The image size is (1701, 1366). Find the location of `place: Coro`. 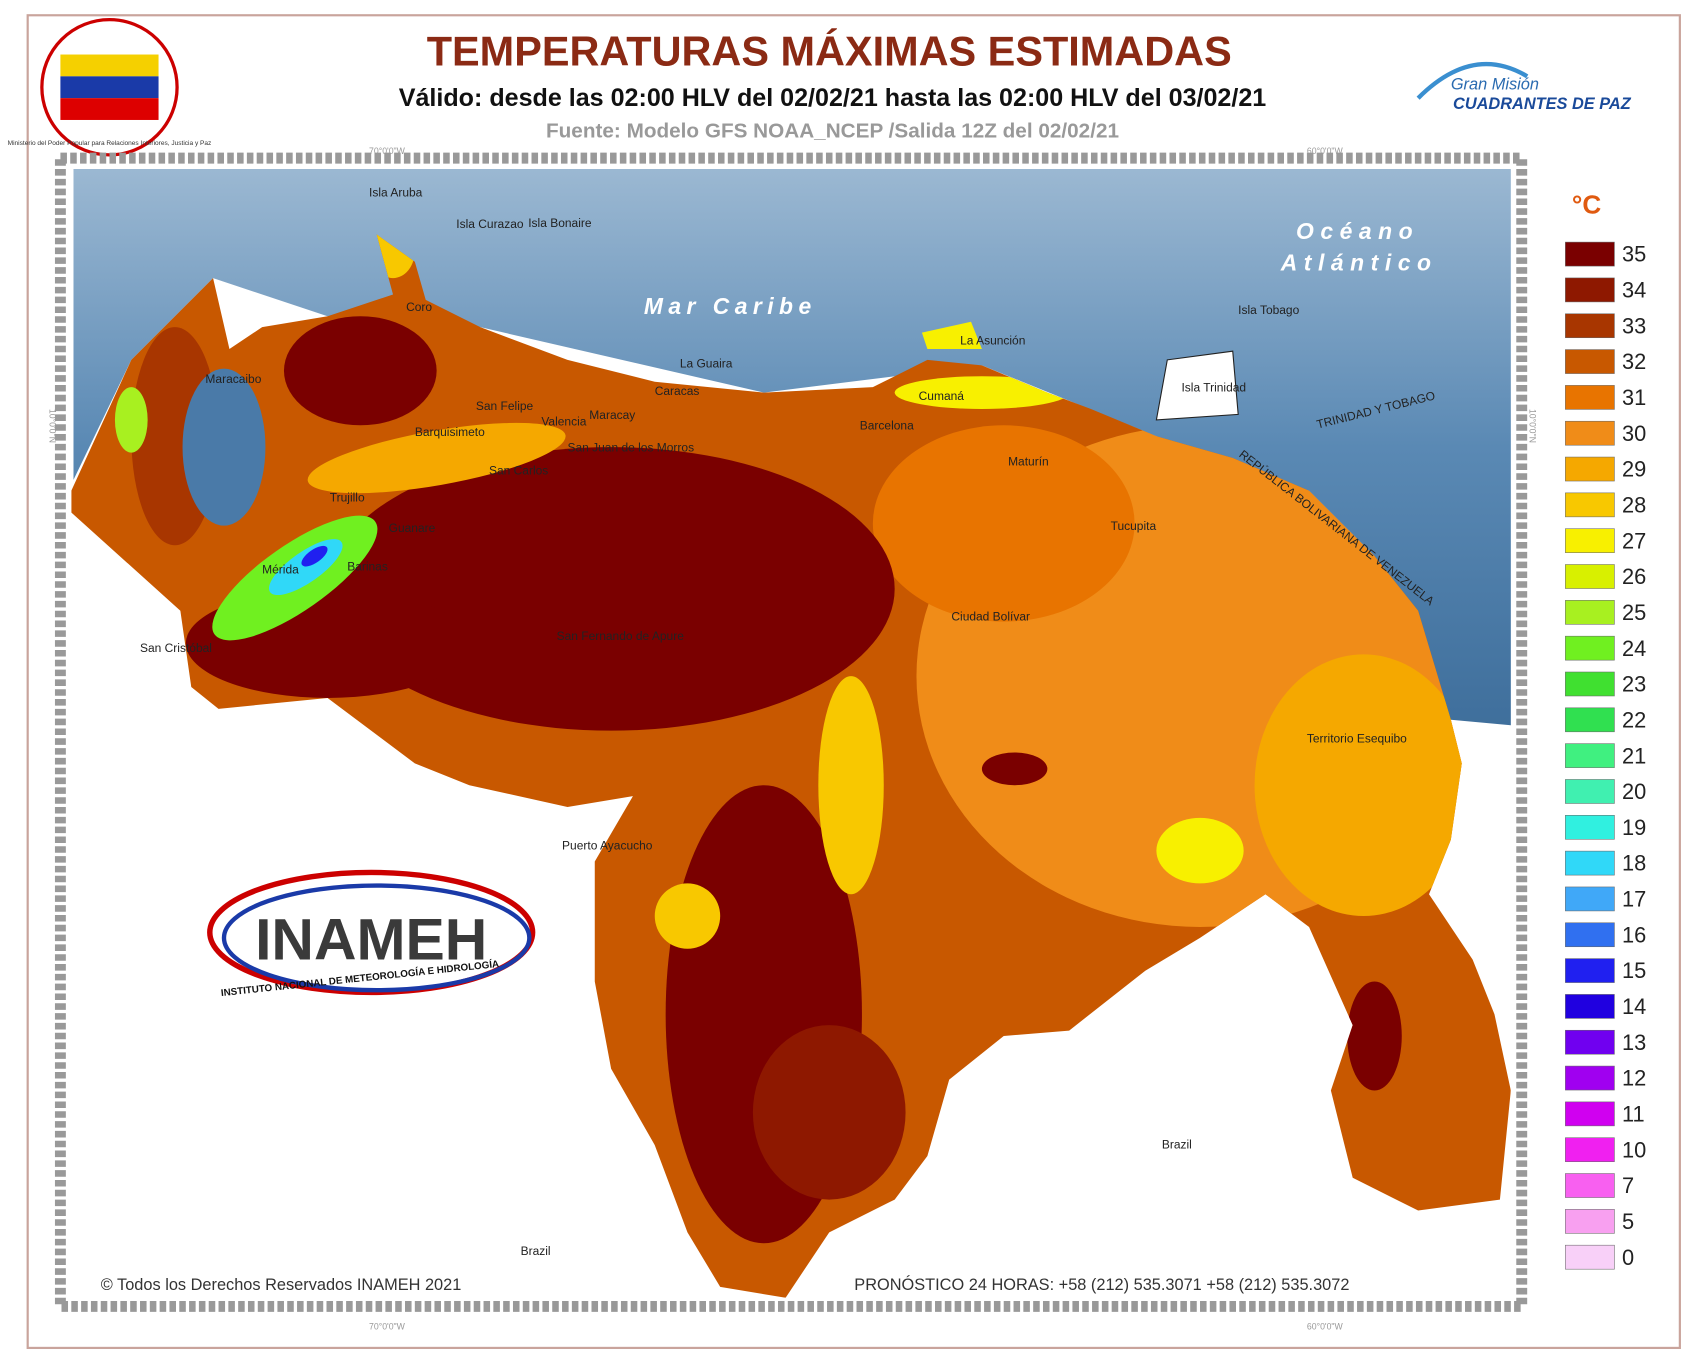

place: Coro is located at coordinates (419, 307).